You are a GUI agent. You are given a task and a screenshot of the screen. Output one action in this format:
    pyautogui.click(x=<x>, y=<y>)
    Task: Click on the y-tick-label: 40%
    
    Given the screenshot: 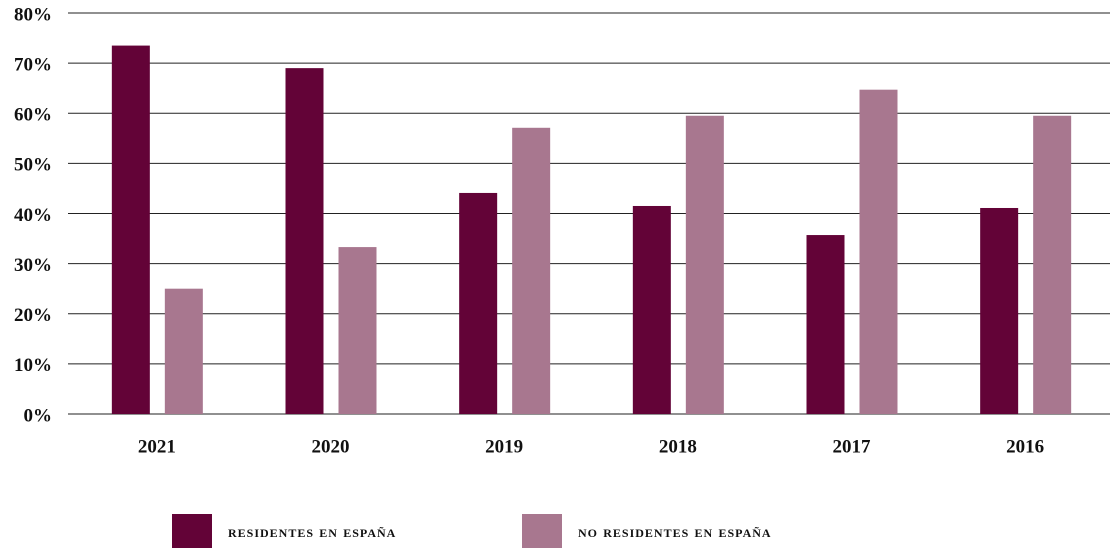 What is the action you would take?
    pyautogui.click(x=33, y=215)
    